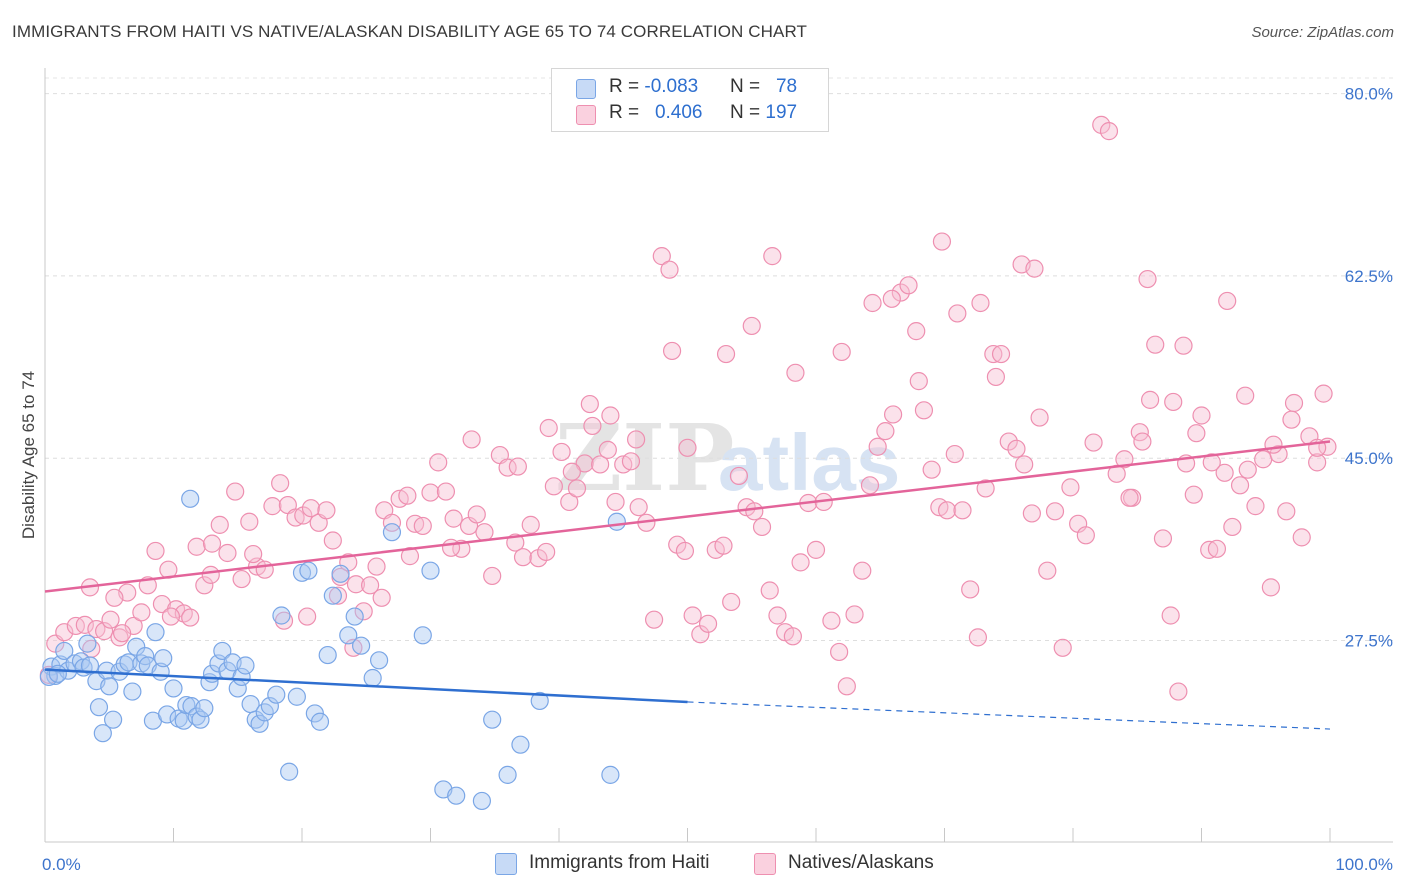 The image size is (1406, 892). Describe the element at coordinates (764, 112) in the screenshot. I see `legend-n-natives: N = 197` at that location.